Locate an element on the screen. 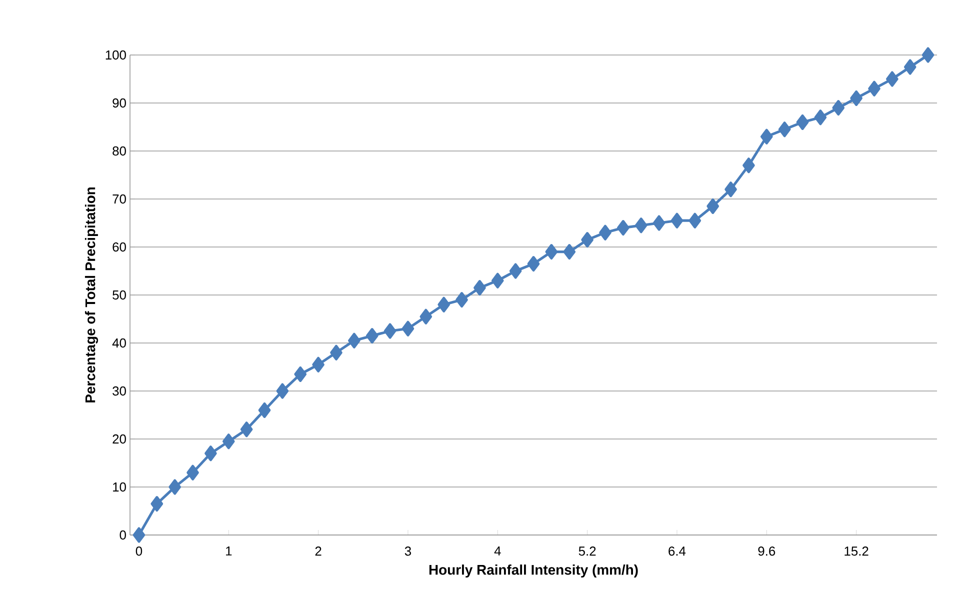  x-tick-label: 3 is located at coordinates (408, 551).